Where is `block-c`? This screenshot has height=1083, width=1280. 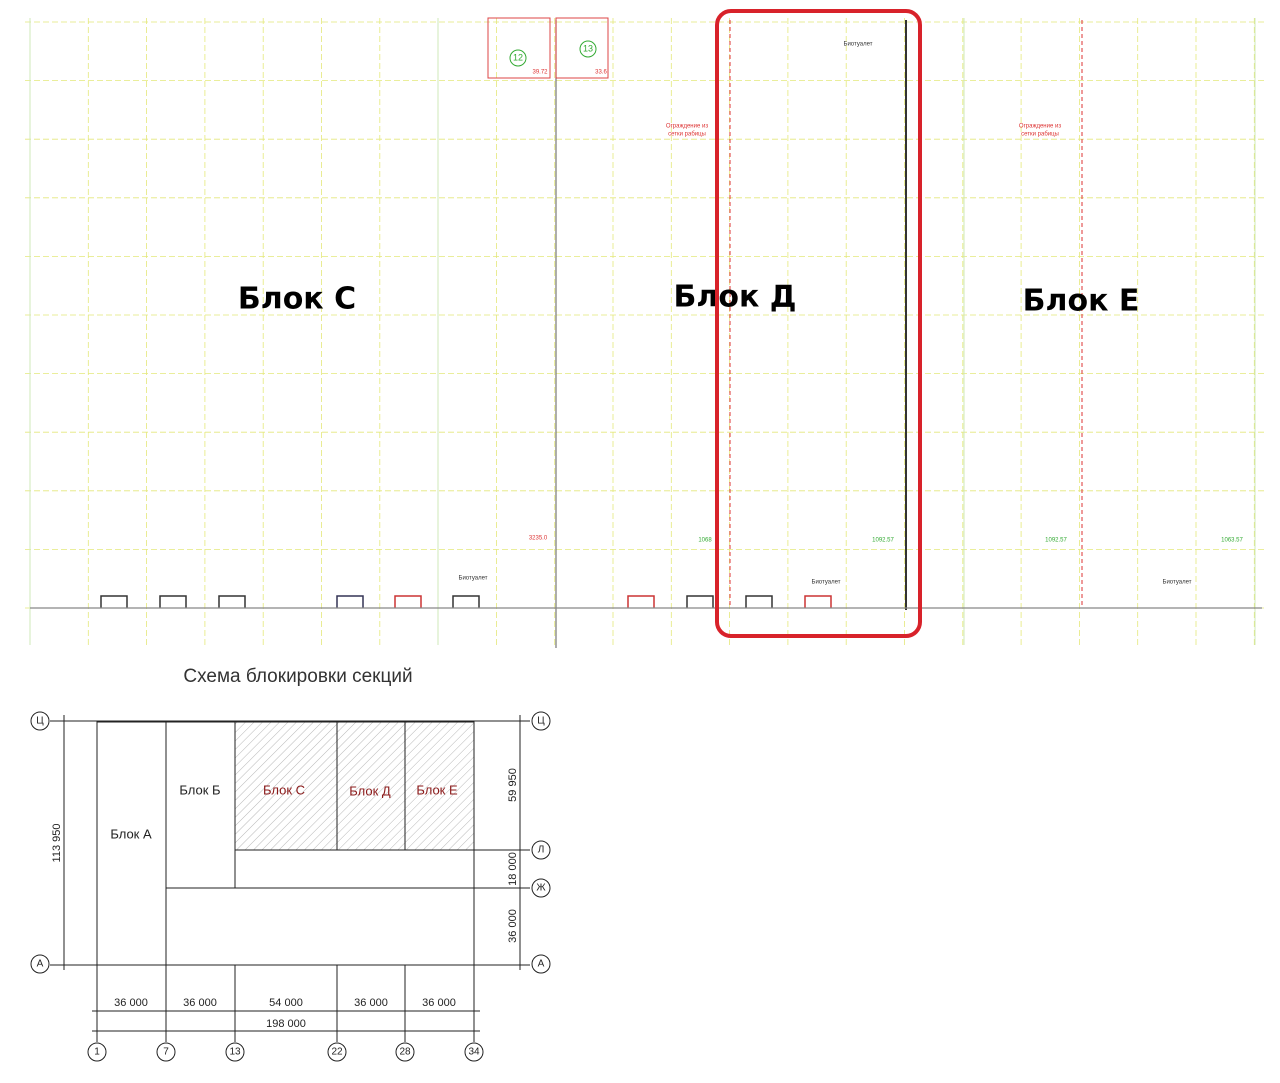 block-c is located at coordinates (286, 786).